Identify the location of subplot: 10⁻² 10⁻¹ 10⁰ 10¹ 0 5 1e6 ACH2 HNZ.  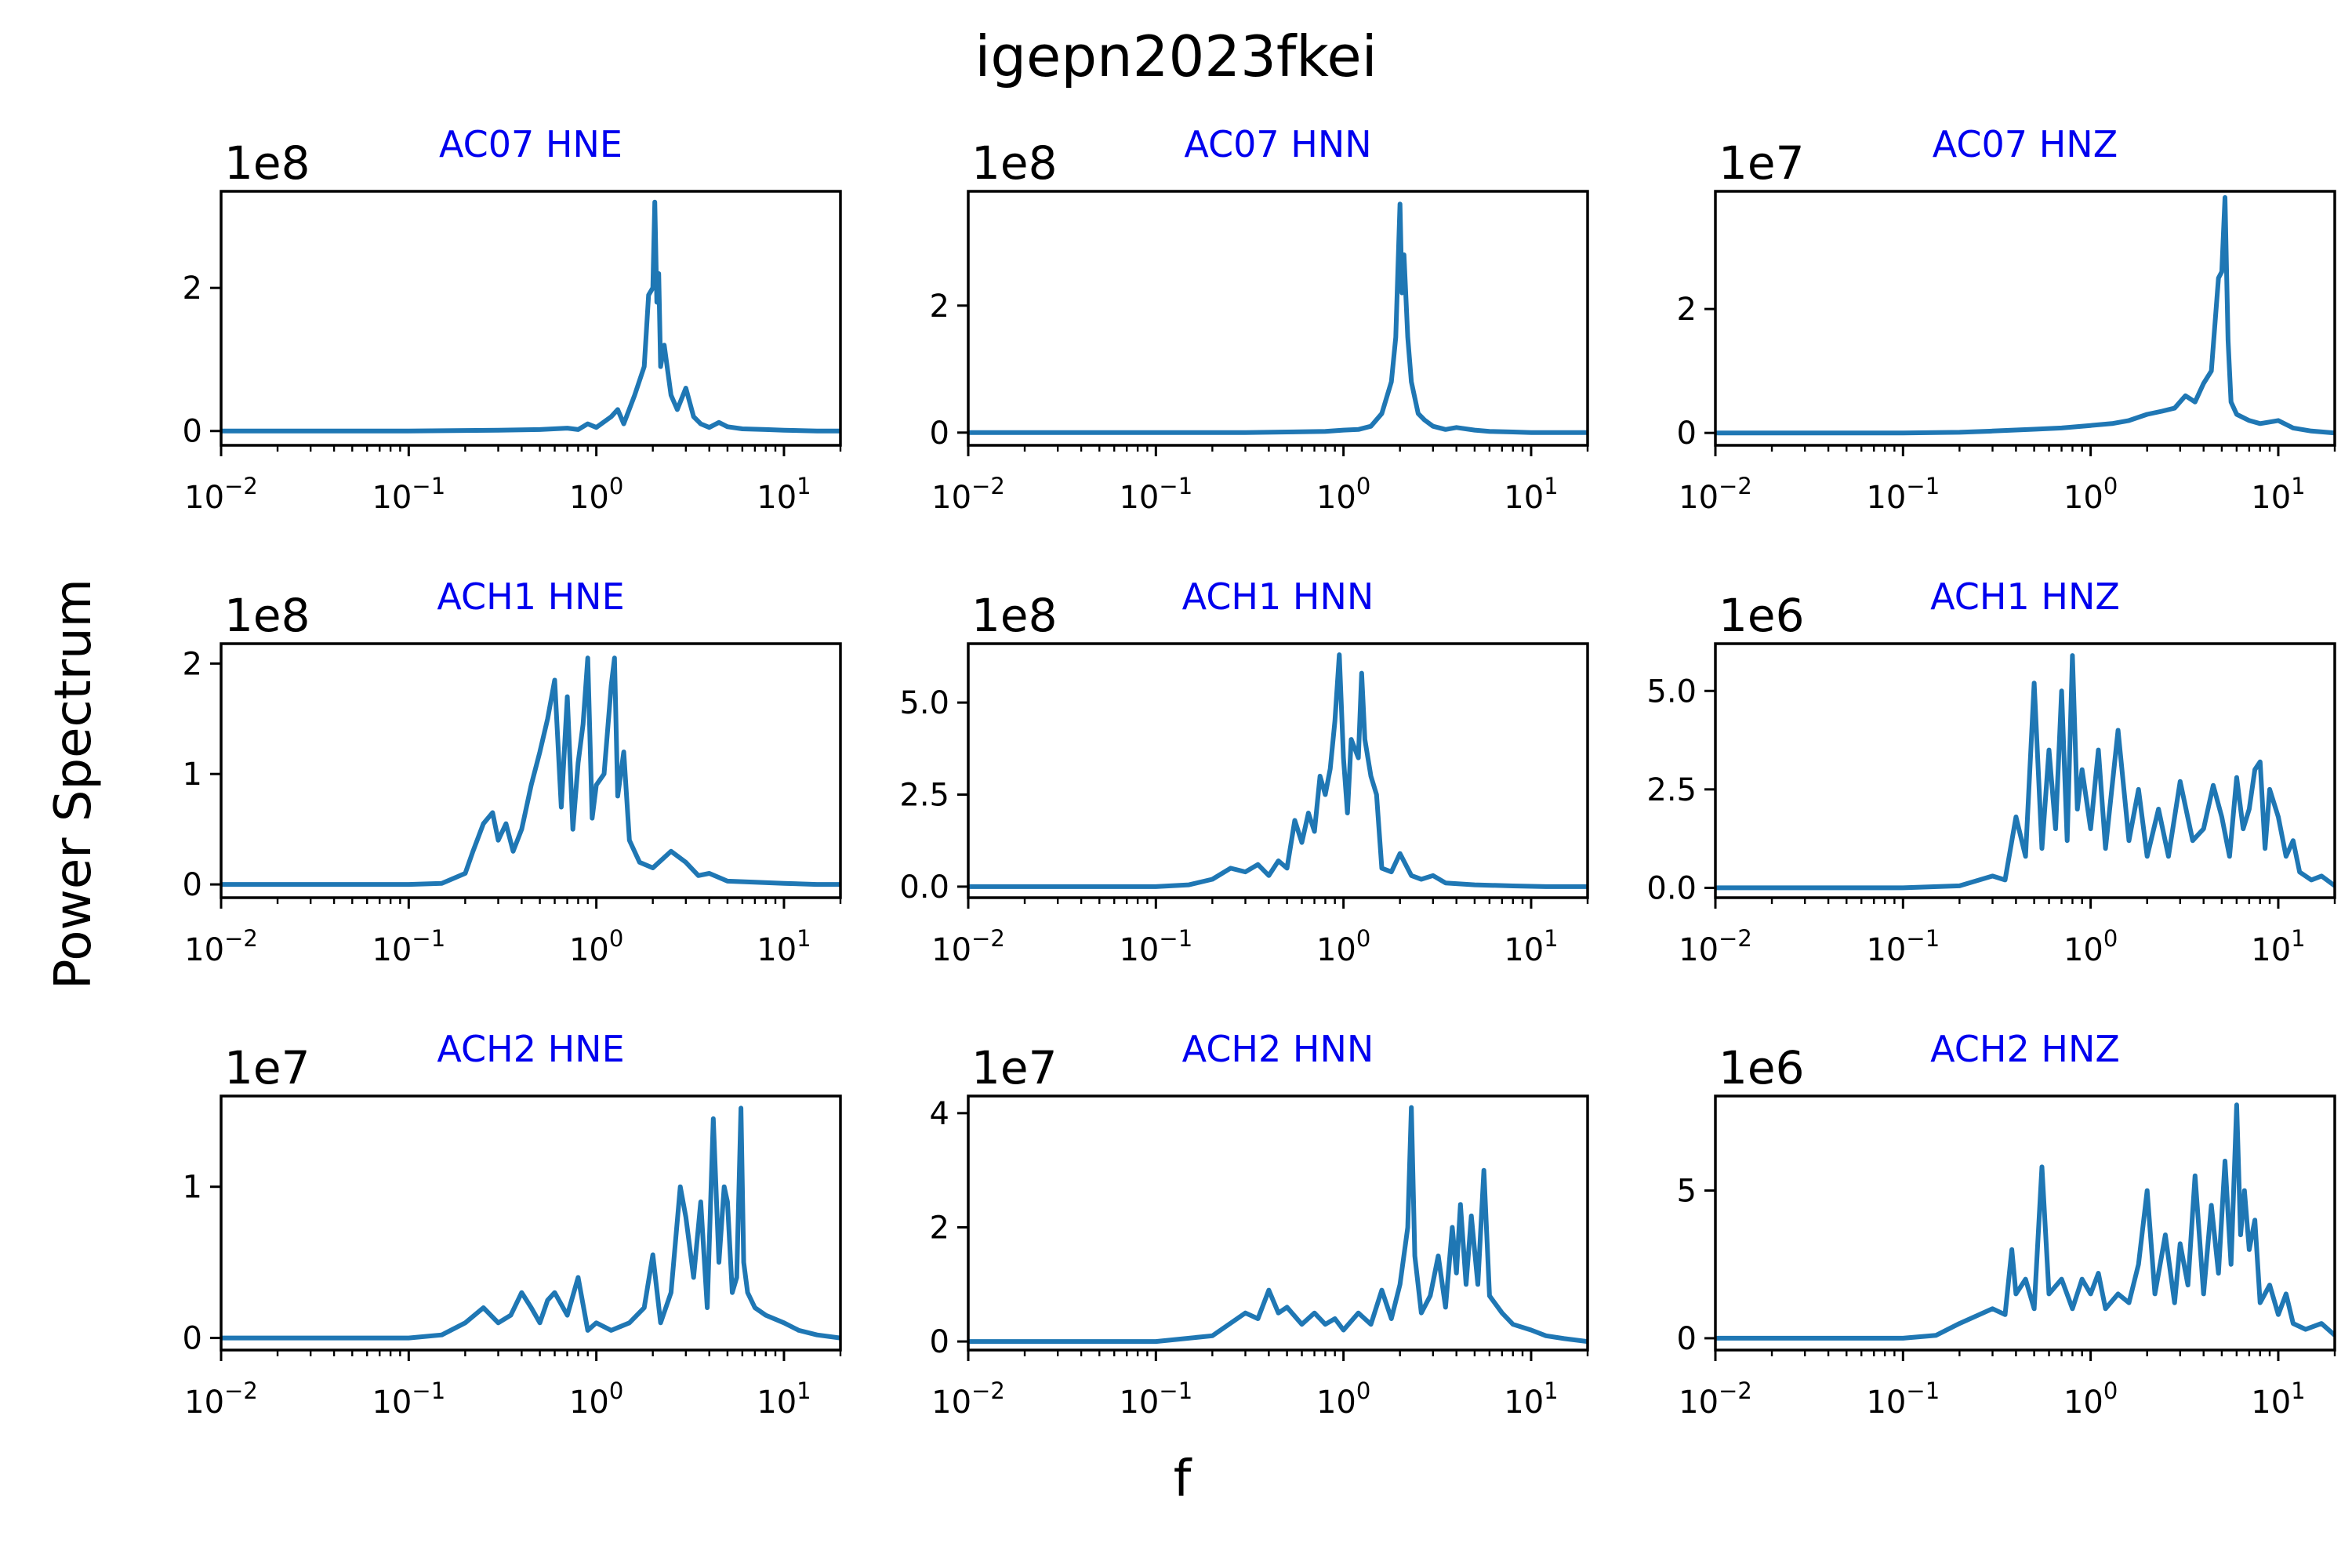
(2006, 1224).